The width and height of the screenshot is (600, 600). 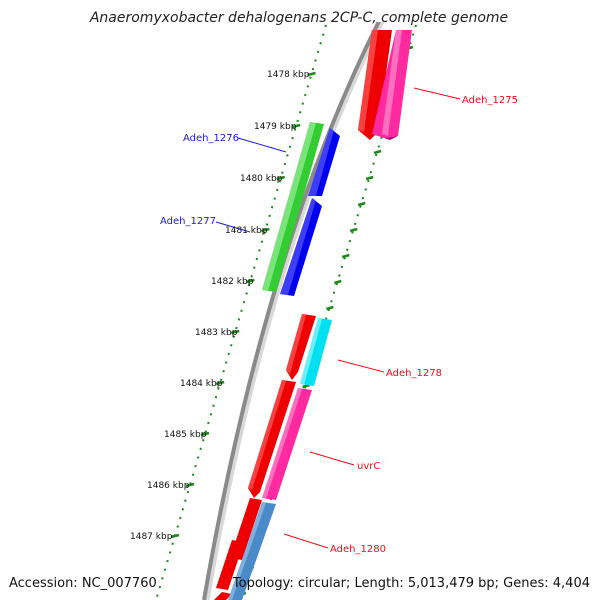 What do you see at coordinates (201, 384) in the screenshot?
I see `tick-label: 1484 kbp` at bounding box center [201, 384].